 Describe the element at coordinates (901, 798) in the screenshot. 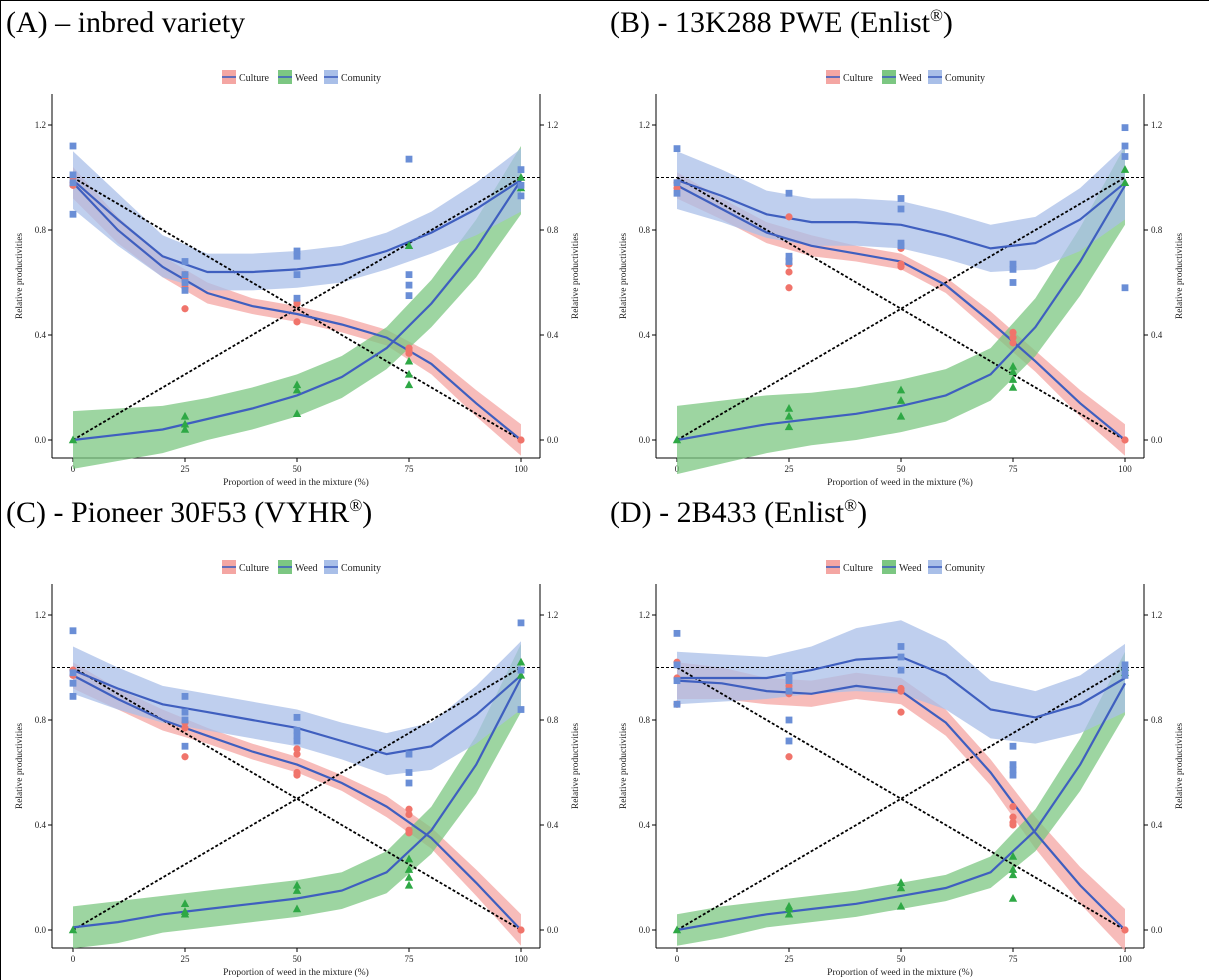

I see `expected-culture-line` at that location.